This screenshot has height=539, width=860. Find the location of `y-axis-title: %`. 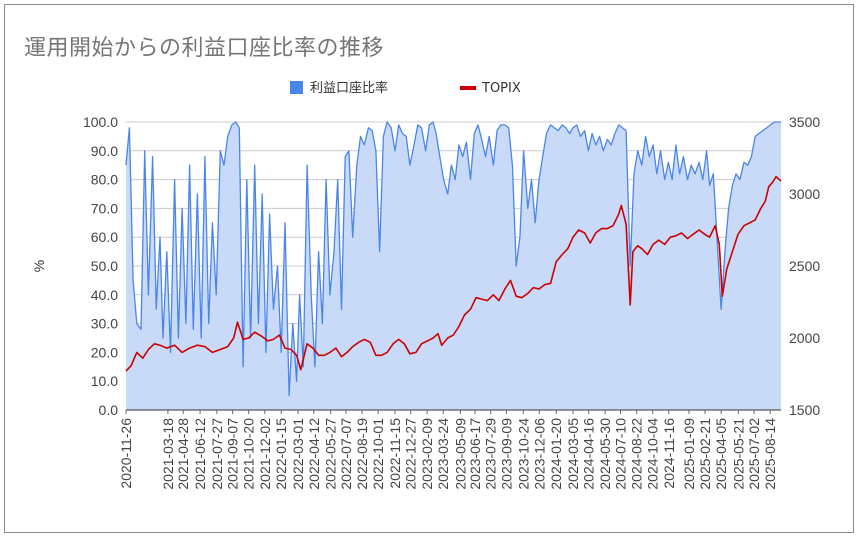

y-axis-title: % is located at coordinates (39, 266).